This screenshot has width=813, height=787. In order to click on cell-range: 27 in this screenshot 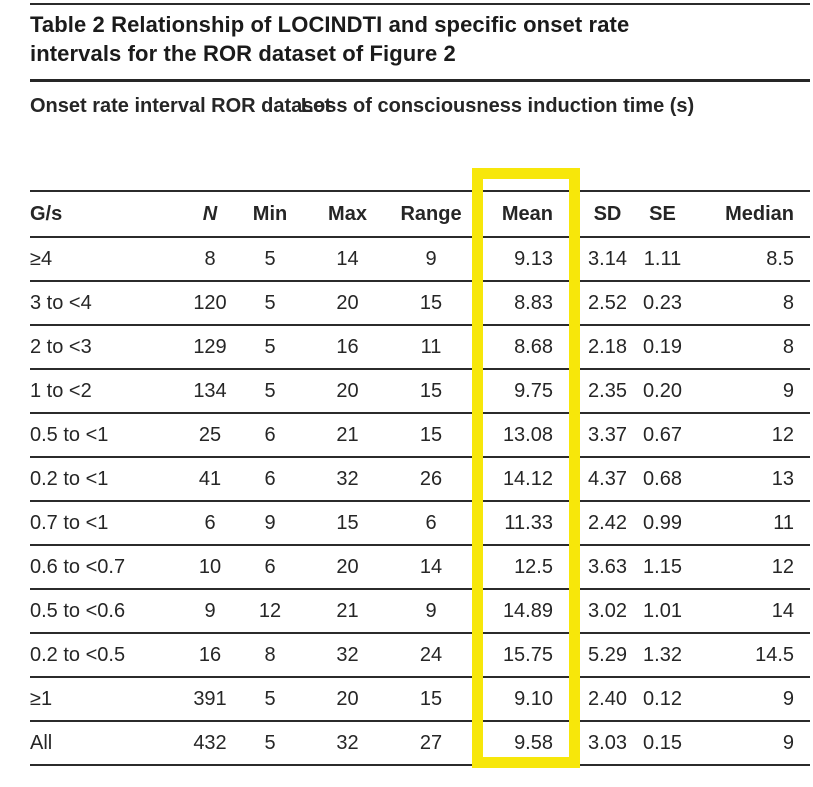, I will do `click(431, 743)`.